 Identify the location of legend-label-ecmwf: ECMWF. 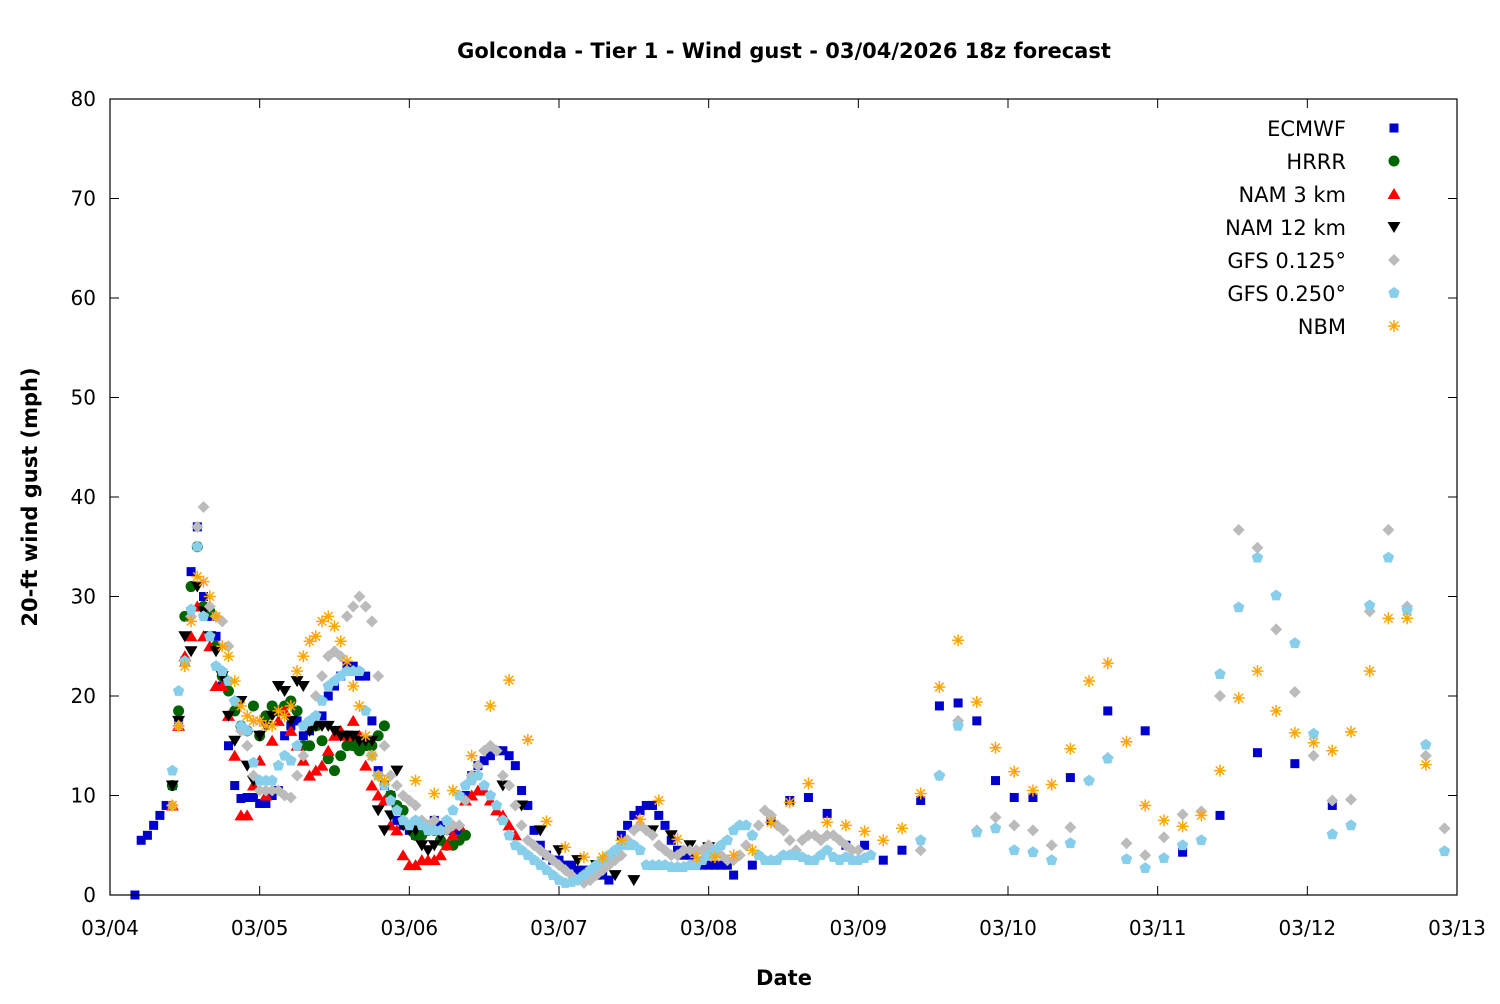
(1306, 129).